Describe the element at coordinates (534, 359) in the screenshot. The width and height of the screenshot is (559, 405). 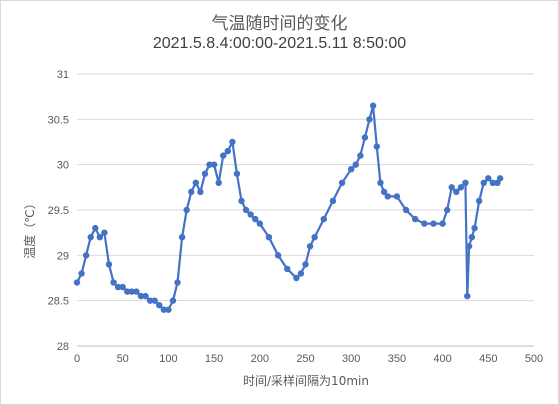
I see `x-tick-label: 500` at that location.